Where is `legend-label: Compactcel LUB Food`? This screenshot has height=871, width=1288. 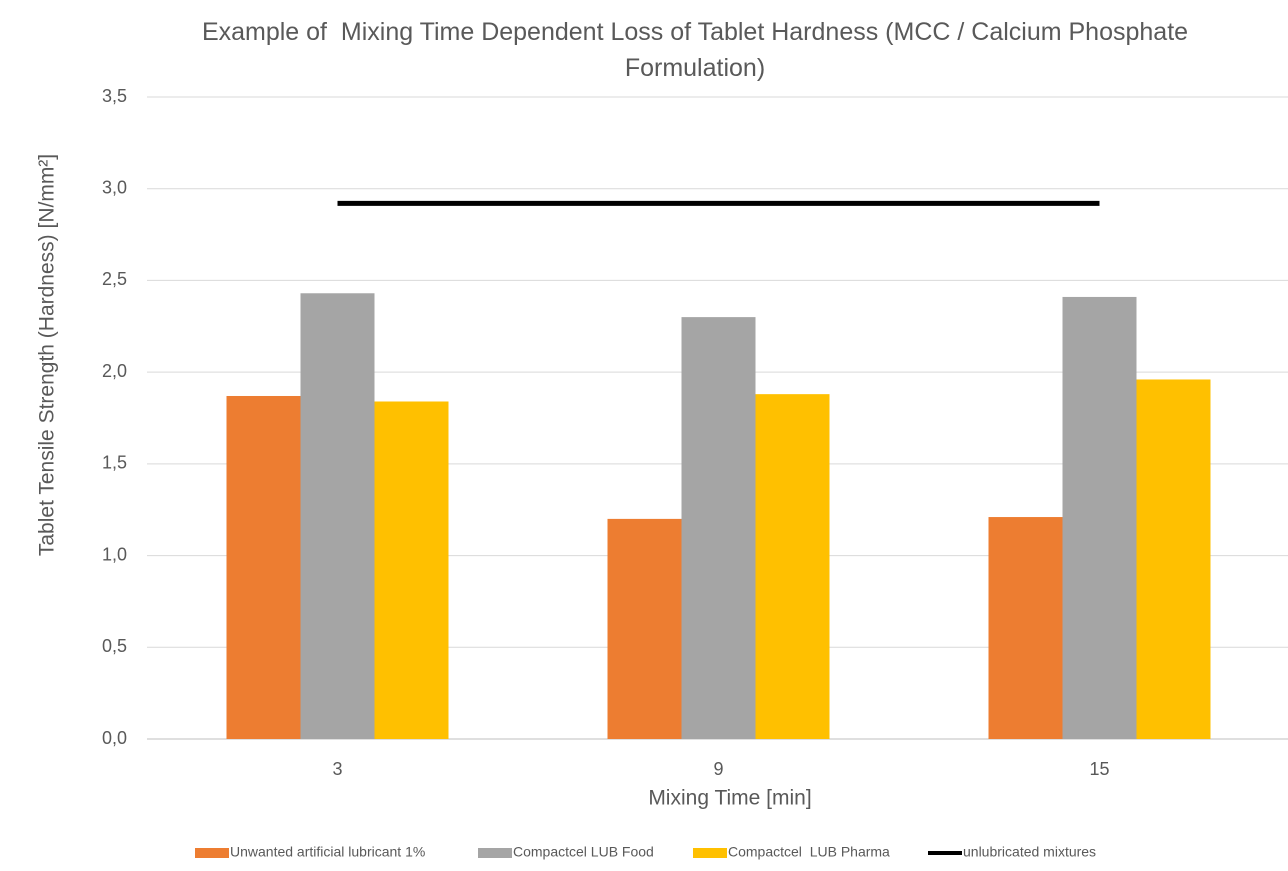 legend-label: Compactcel LUB Food is located at coordinates (583, 852).